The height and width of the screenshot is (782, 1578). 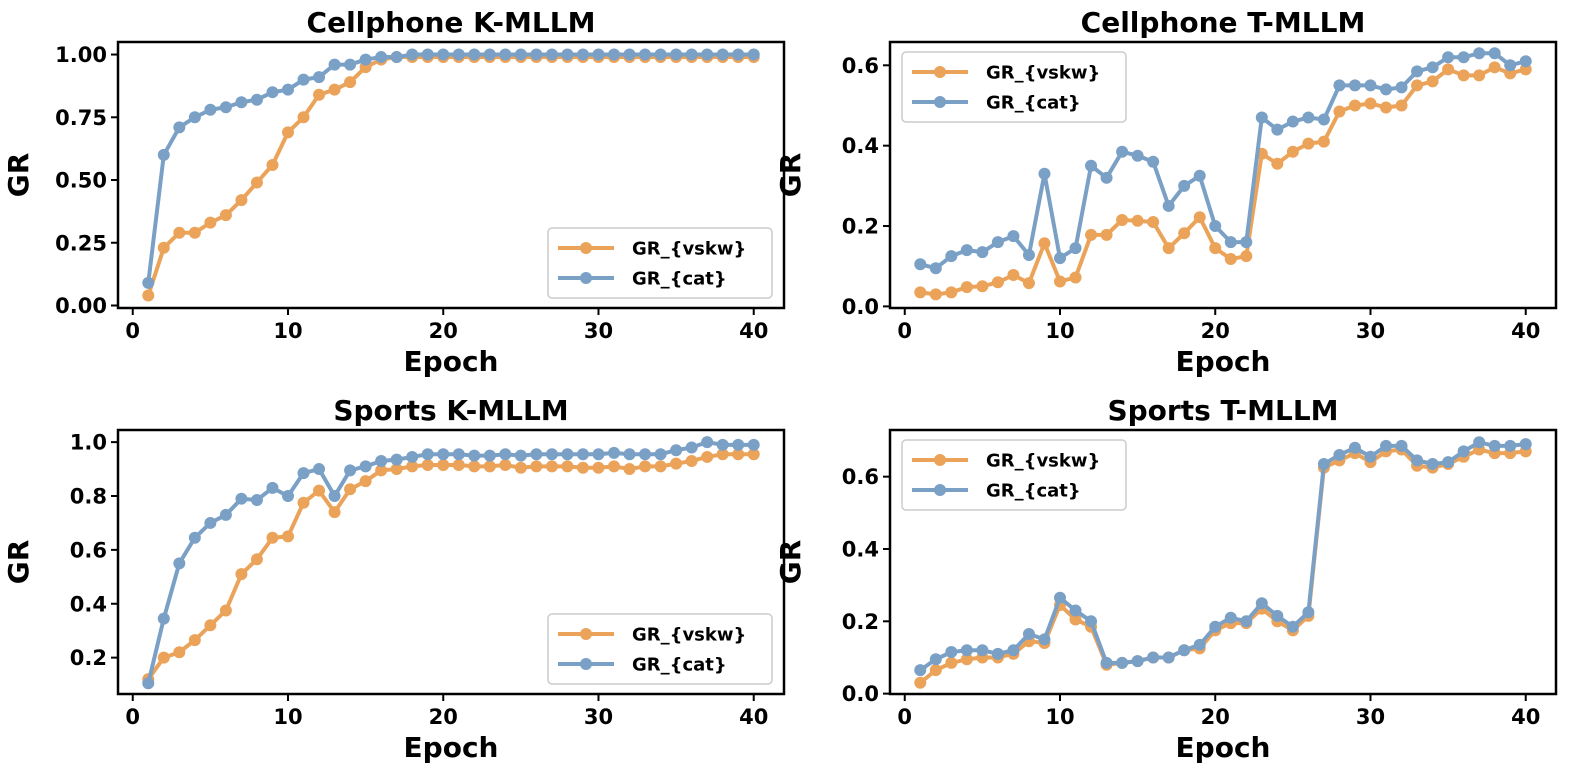 I want to click on x-tick-label: 40, so click(x=1525, y=717).